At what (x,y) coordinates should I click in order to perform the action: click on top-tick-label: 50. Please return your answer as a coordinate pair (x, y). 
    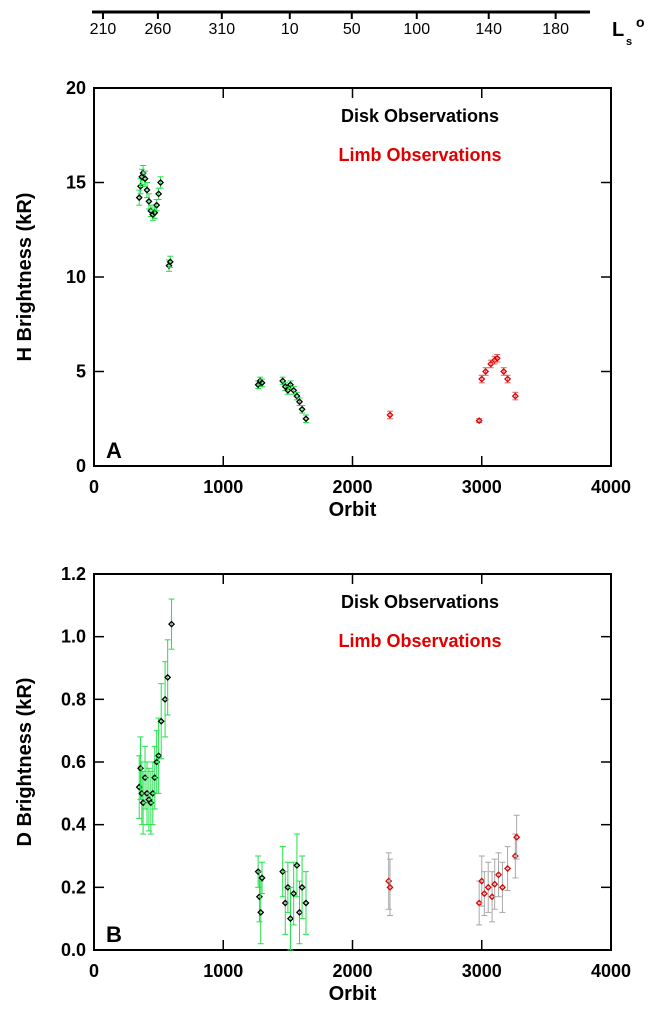
    Looking at the image, I should click on (352, 29).